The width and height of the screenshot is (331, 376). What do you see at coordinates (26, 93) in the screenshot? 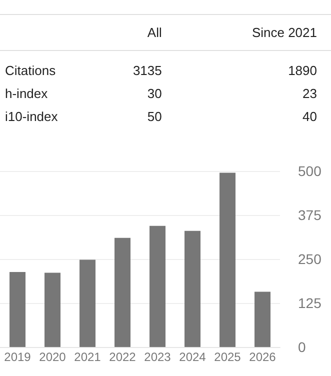
I see `category-label: h-index` at bounding box center [26, 93].